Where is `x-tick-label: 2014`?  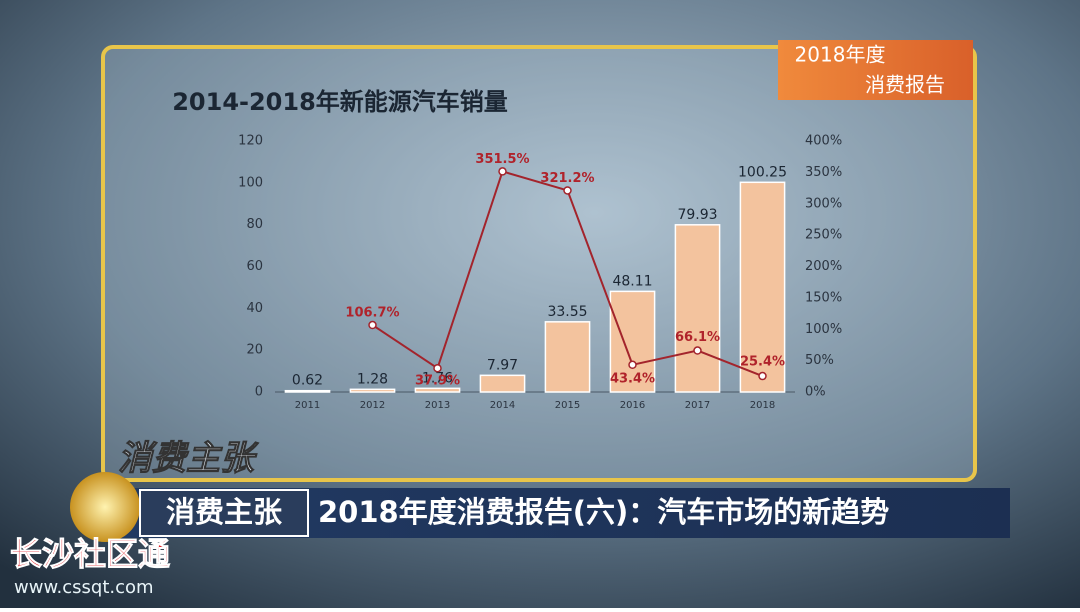 x-tick-label: 2014 is located at coordinates (502, 405).